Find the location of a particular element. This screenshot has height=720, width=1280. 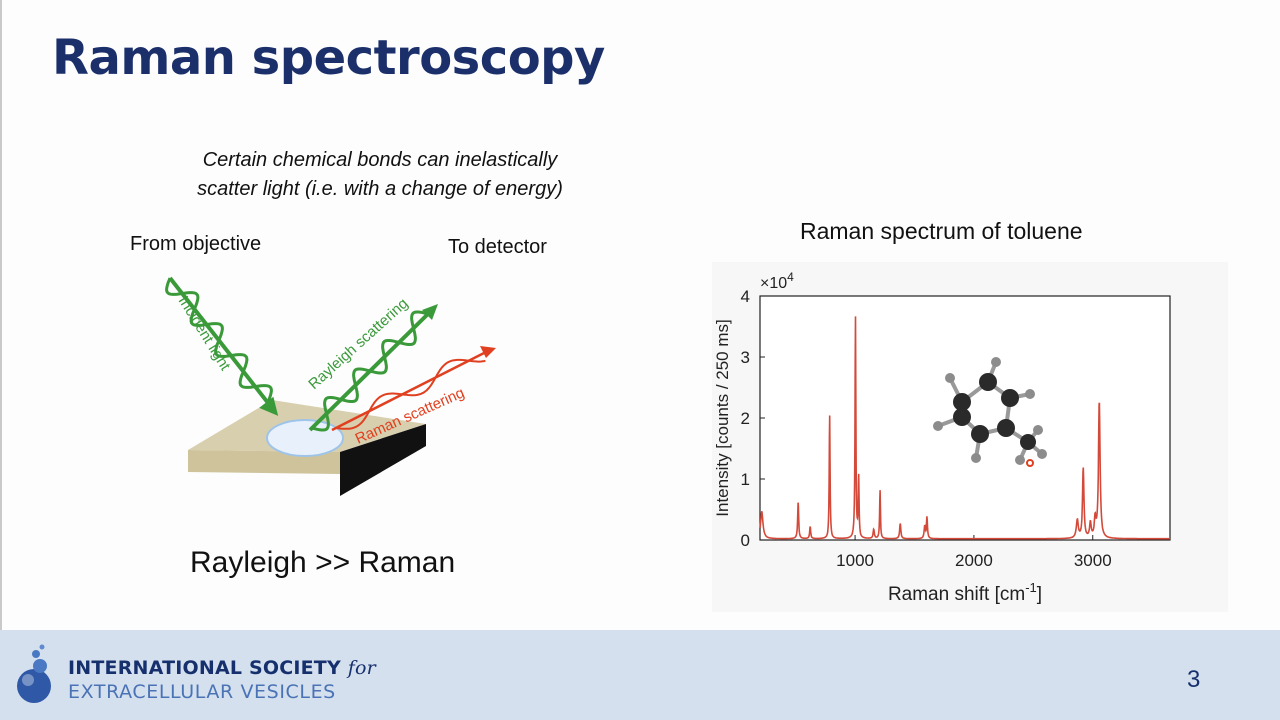

raman-wave is located at coordinates (410, 394).